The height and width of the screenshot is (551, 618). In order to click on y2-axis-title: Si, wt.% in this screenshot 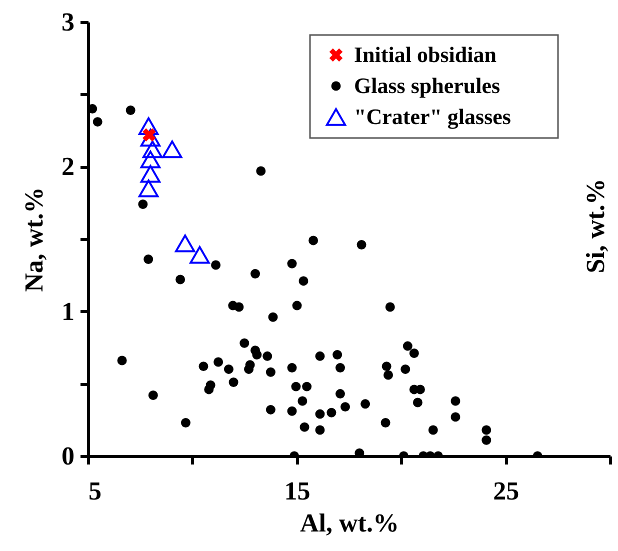, I will do `click(595, 226)`.